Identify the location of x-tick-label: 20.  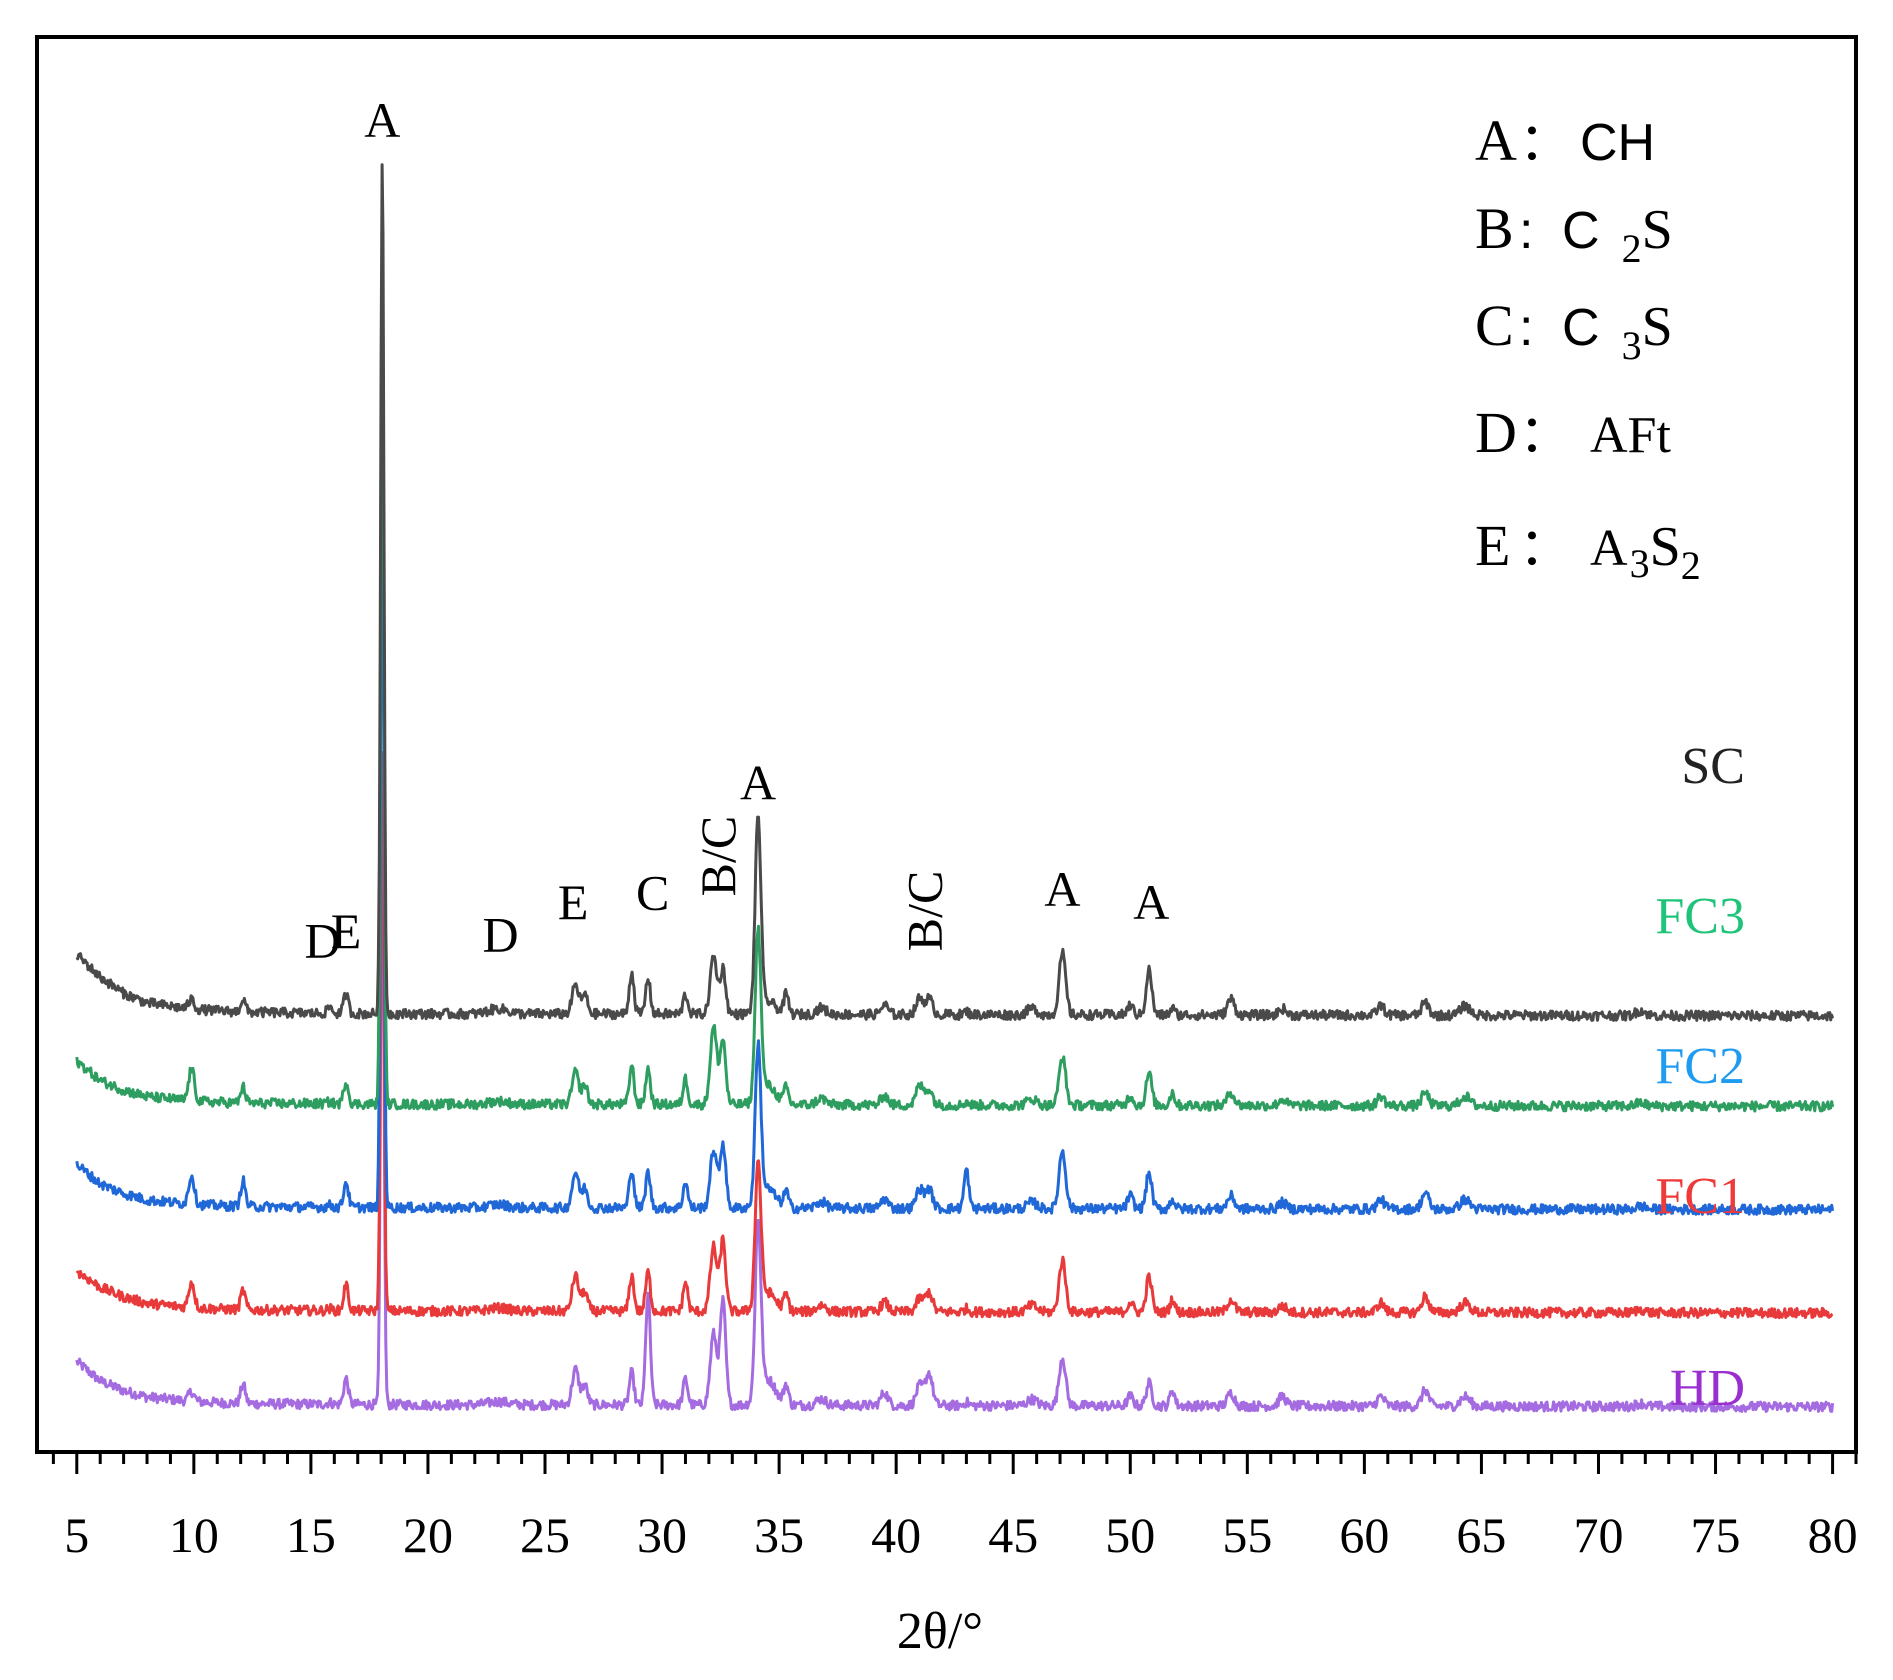
(428, 1535).